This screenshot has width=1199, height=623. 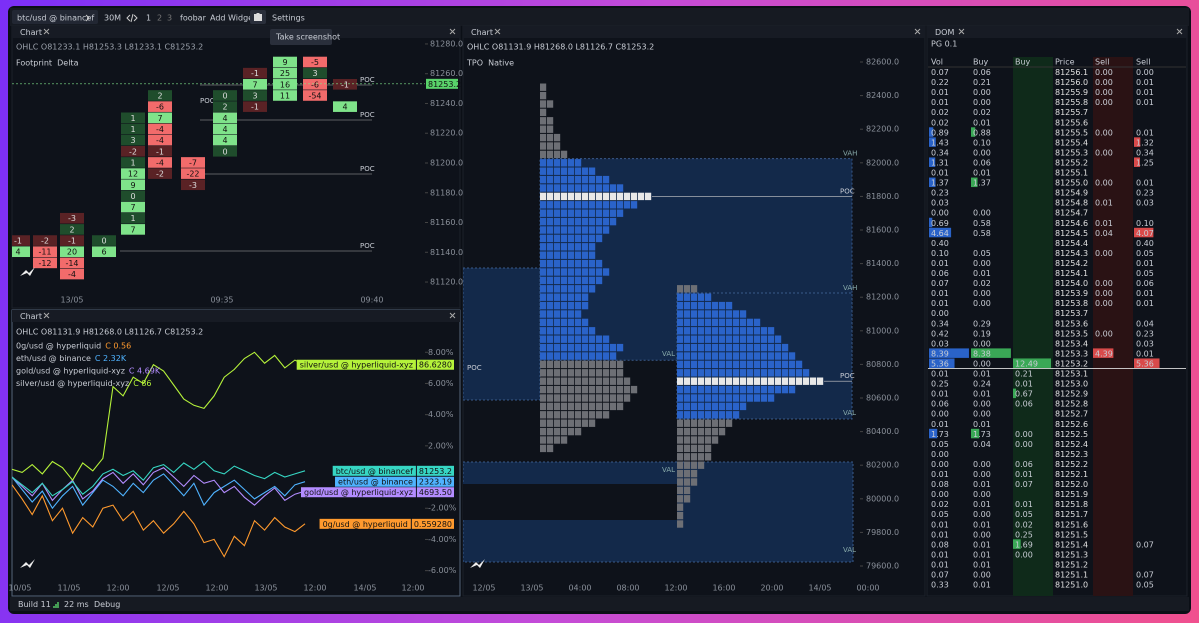 What do you see at coordinates (107, 604) in the screenshot?
I see `debug: Debug` at bounding box center [107, 604].